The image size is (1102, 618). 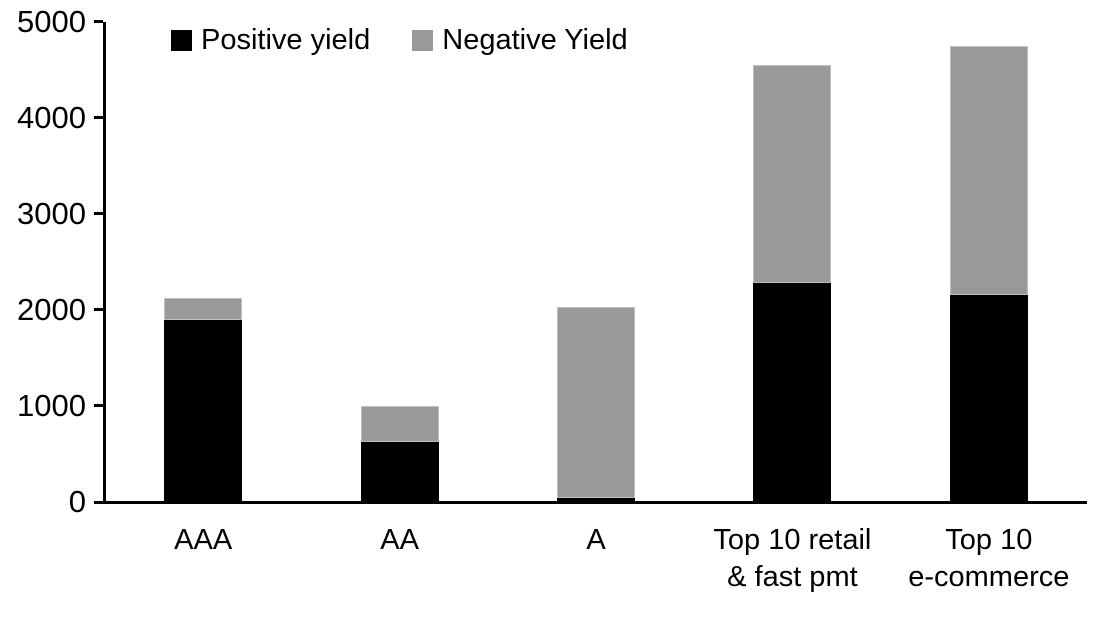 I want to click on x-axis-line, so click(x=595, y=502).